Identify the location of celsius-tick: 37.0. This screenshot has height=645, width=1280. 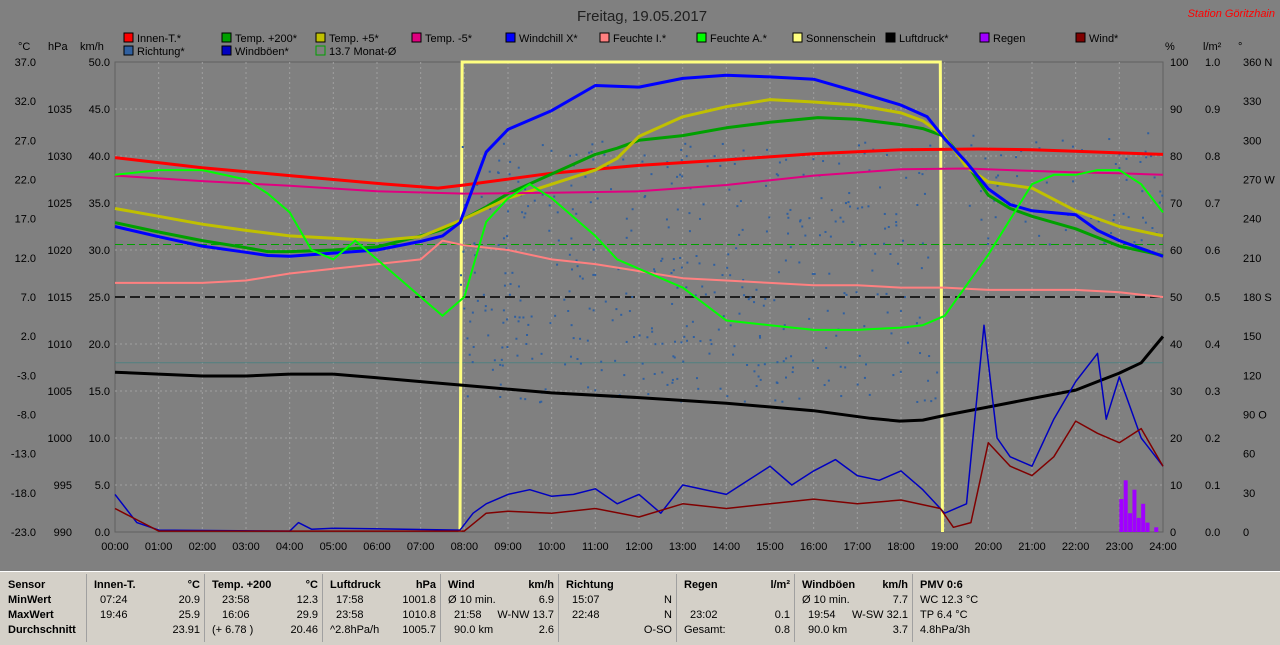
(25, 63).